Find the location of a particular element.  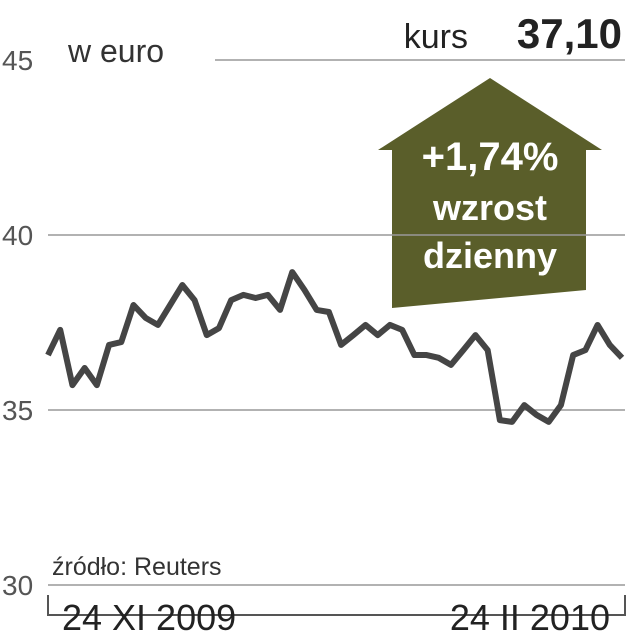

x-tick-label: 24 II 2010 is located at coordinates (530, 617).